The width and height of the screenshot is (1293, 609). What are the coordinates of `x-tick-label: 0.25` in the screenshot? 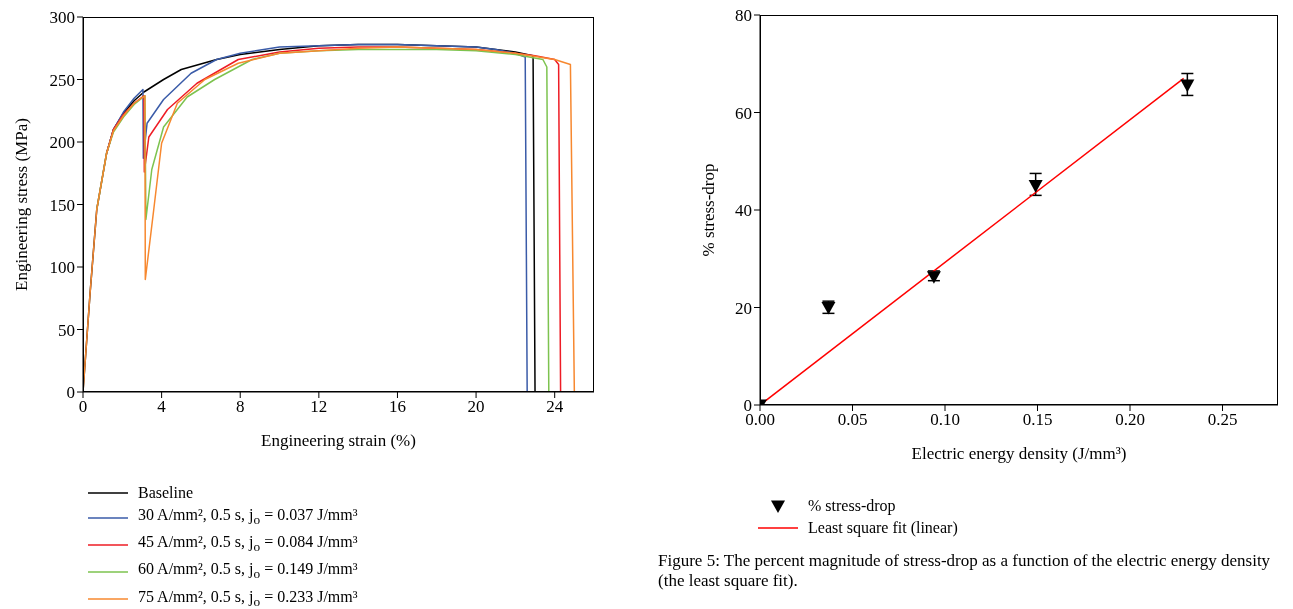 It's located at (1222, 420).